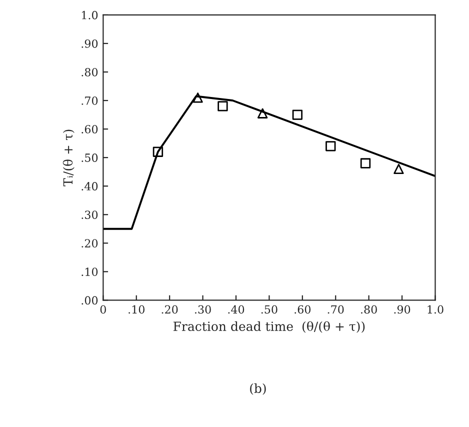  What do you see at coordinates (258, 389) in the screenshot?
I see `text: (b)` at bounding box center [258, 389].